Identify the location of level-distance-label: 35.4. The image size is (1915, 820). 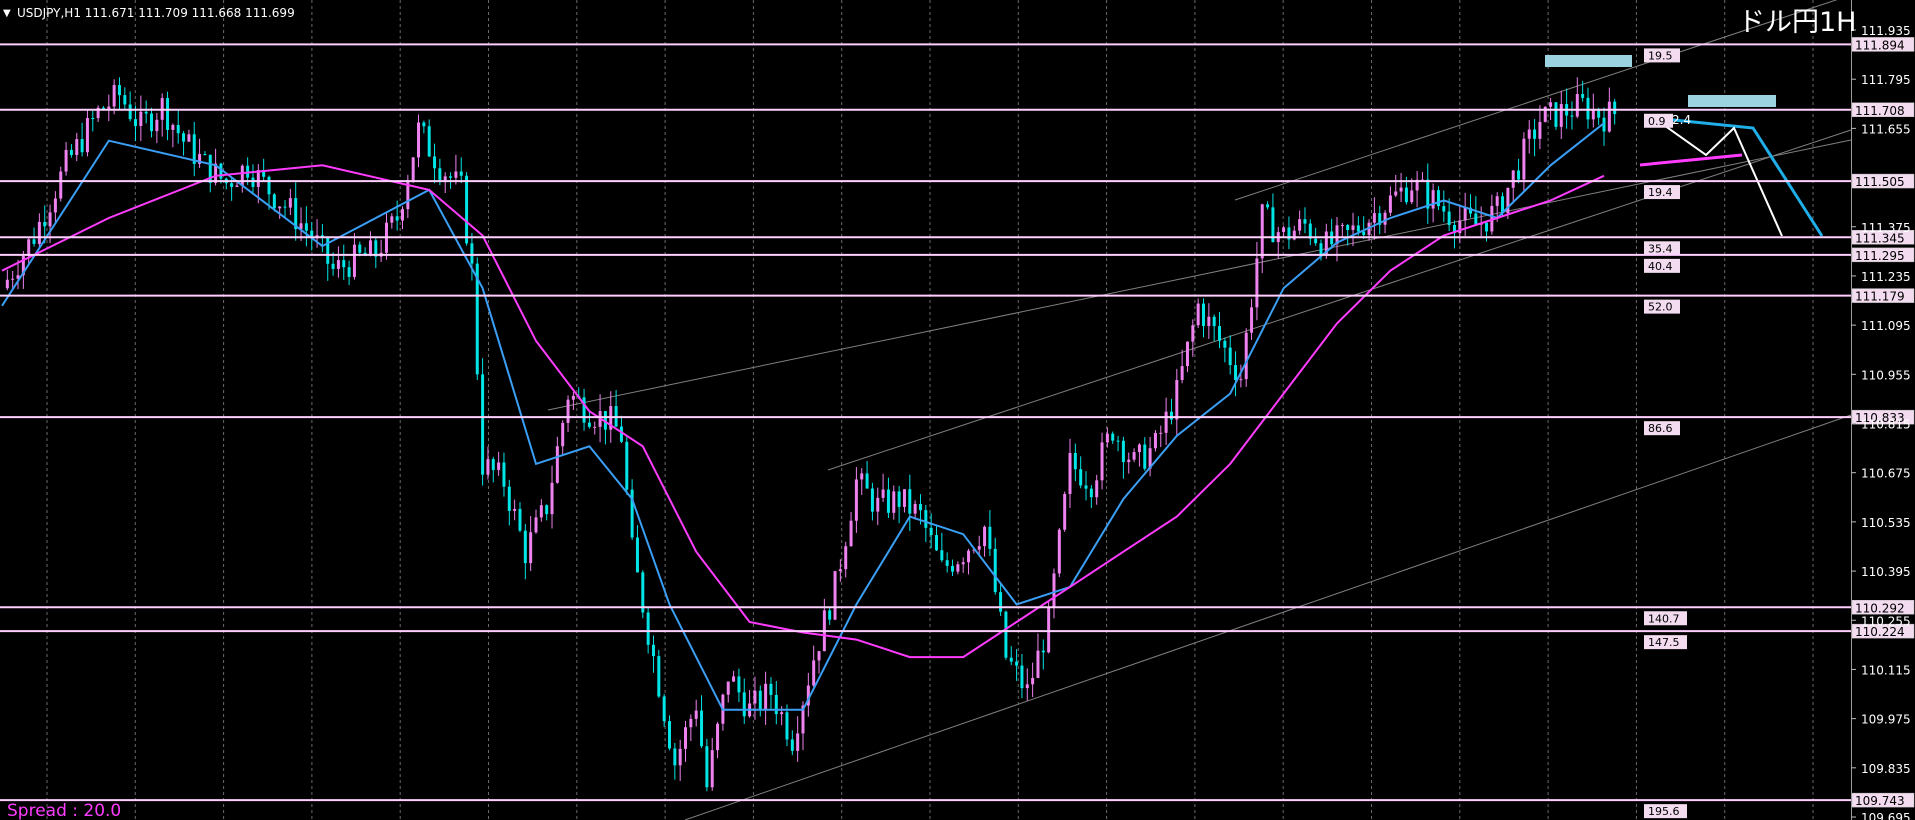
(1660, 248).